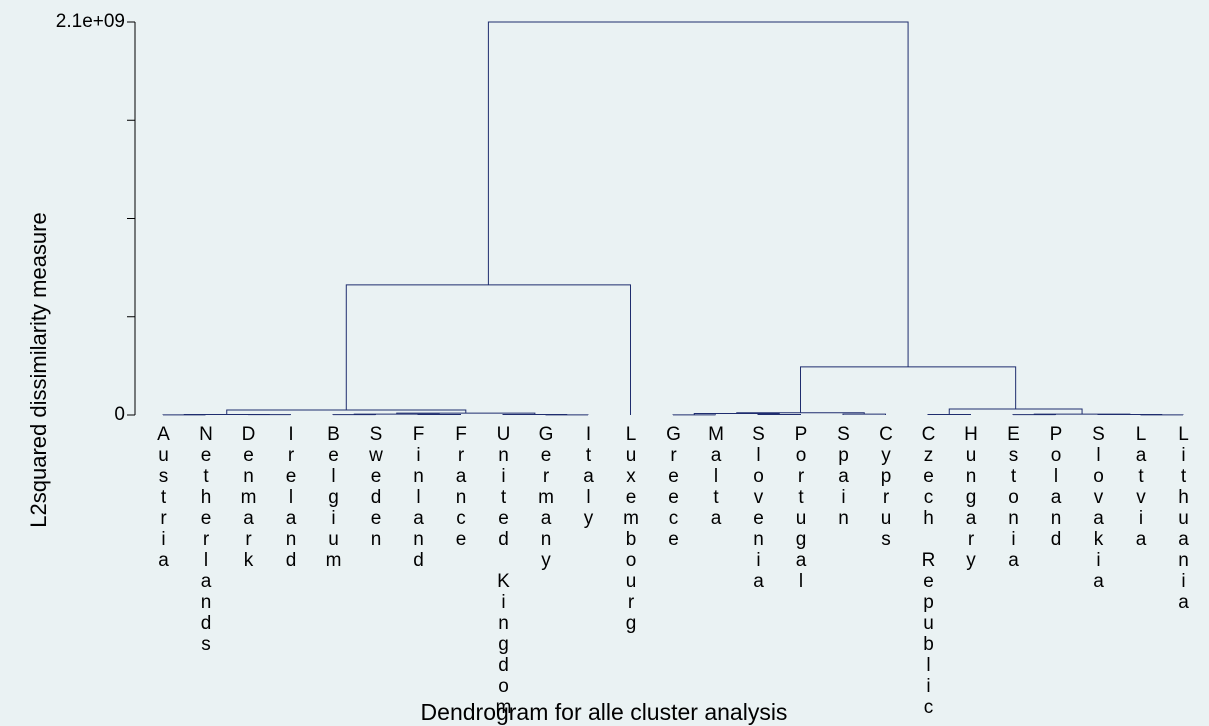 Image resolution: width=1209 pixels, height=726 pixels. Describe the element at coordinates (1056, 487) in the screenshot. I see `leaf-label: Poland` at that location.